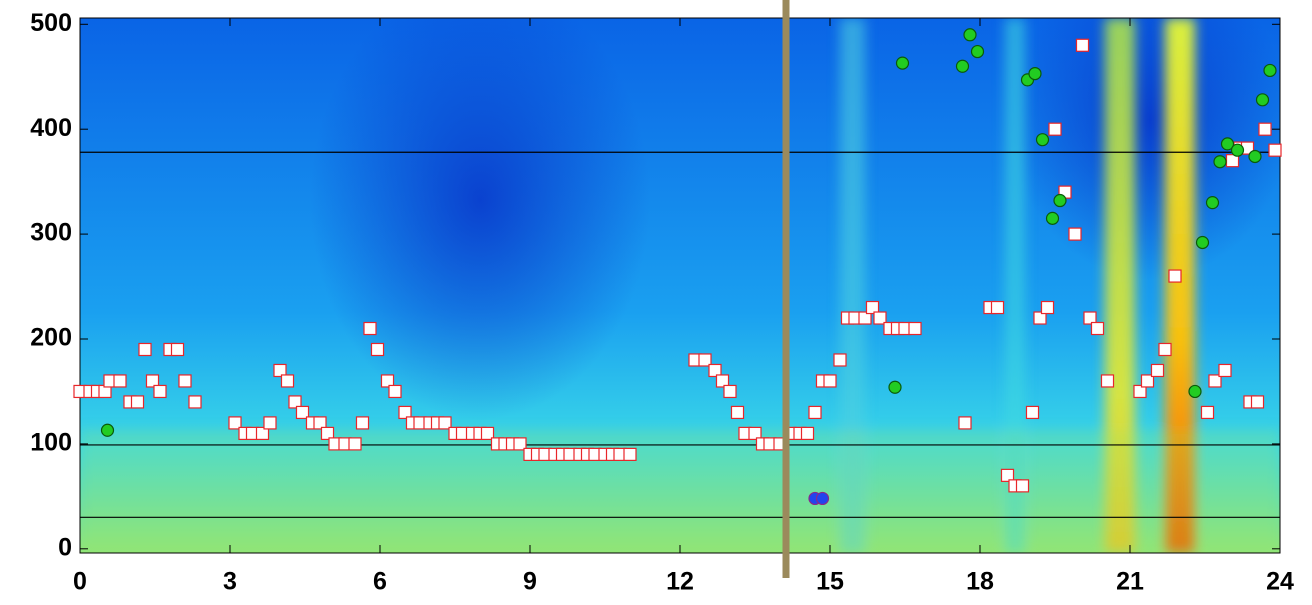 This screenshot has height=605, width=1312. I want to click on y-tick-label: 300, so click(51, 233).